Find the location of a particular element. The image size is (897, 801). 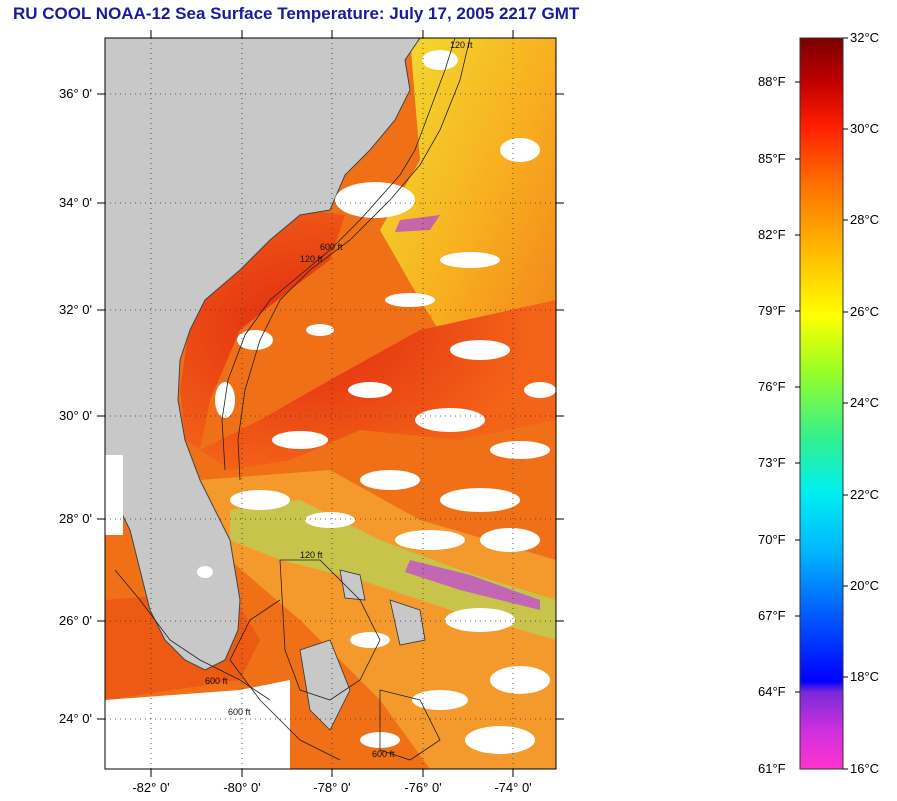

fahrenheit-label: 70°F is located at coordinates (772, 539).